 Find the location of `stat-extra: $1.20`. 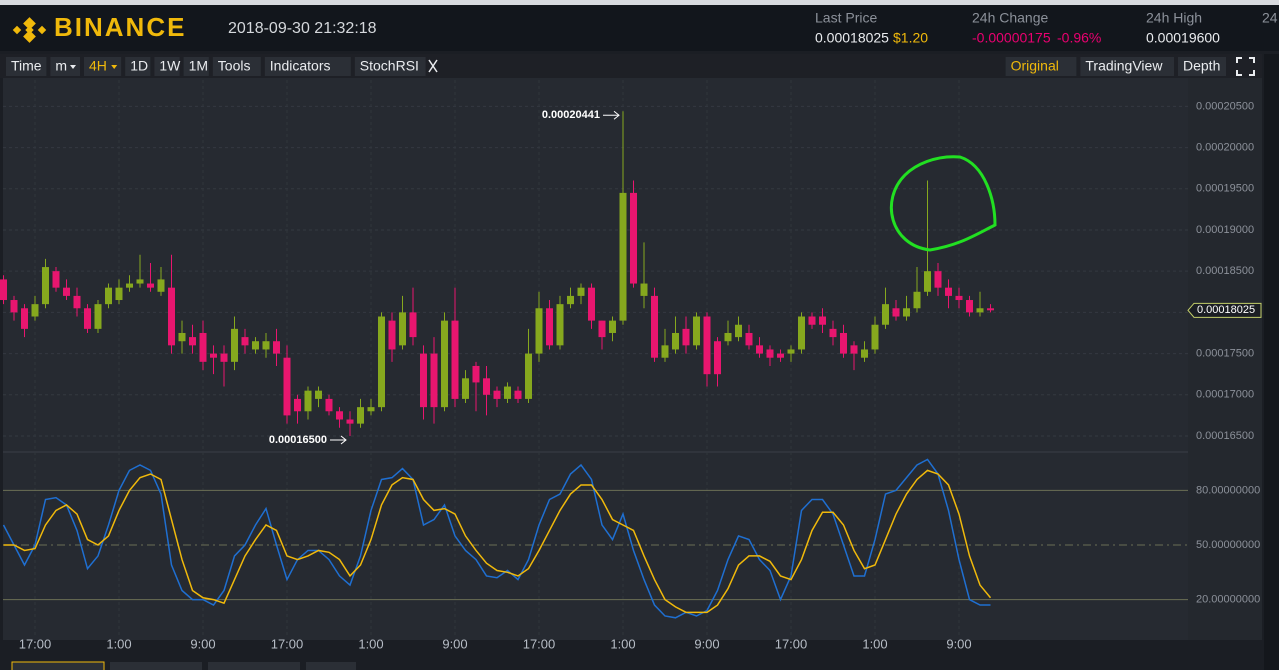

stat-extra: $1.20 is located at coordinates (910, 38).